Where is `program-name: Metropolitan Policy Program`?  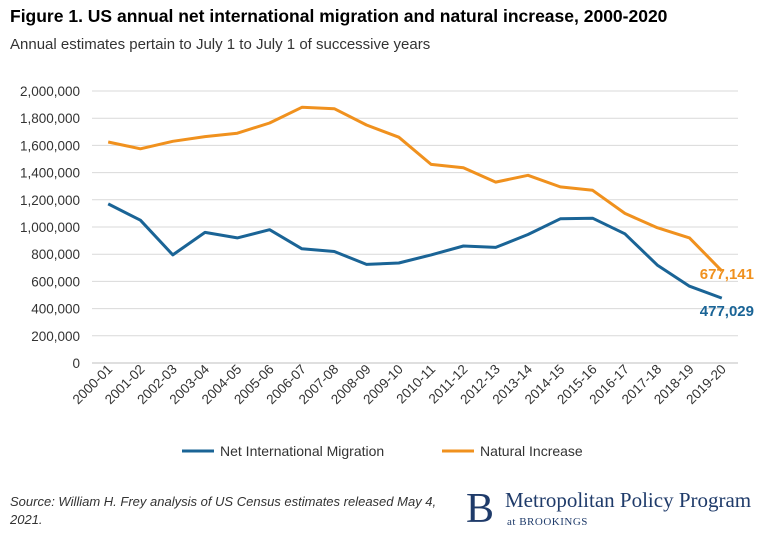 program-name: Metropolitan Policy Program is located at coordinates (628, 500).